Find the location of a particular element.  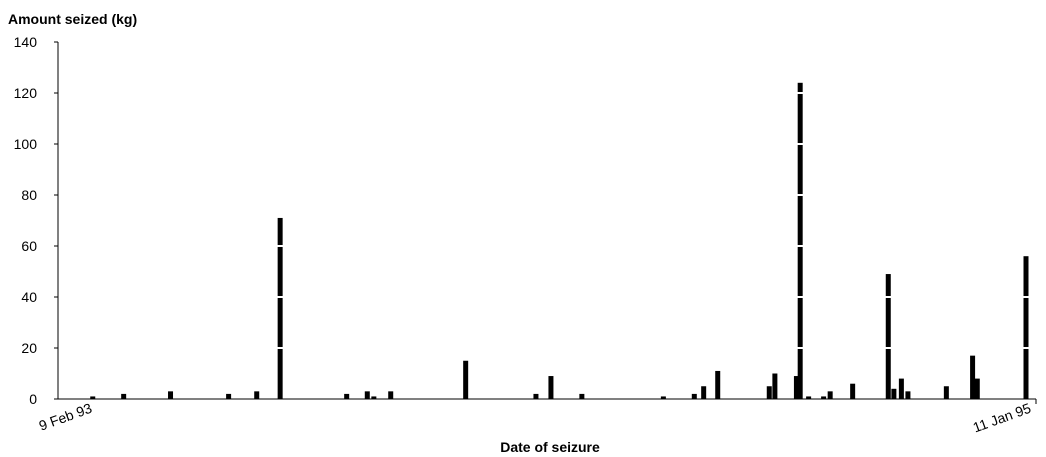

y-axis-label: Amount seized (kg) is located at coordinates (72, 19).